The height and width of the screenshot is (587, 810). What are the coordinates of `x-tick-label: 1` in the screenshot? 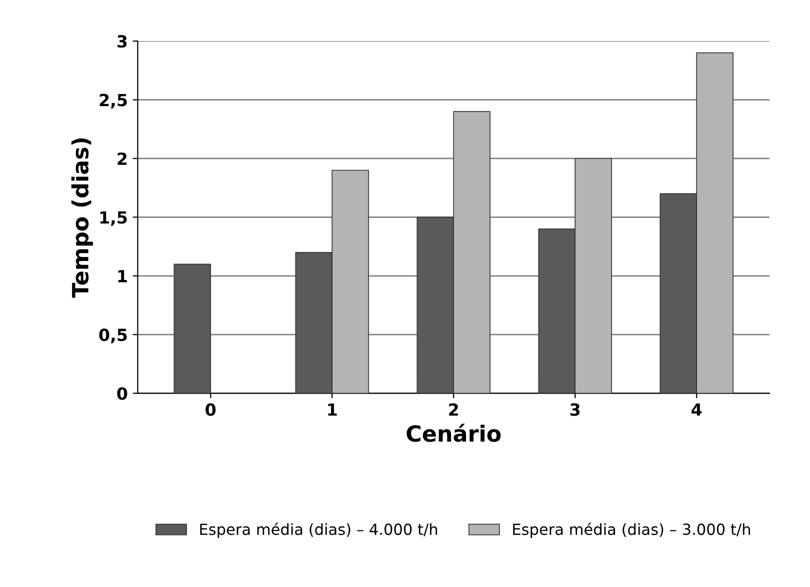 It's located at (332, 410).